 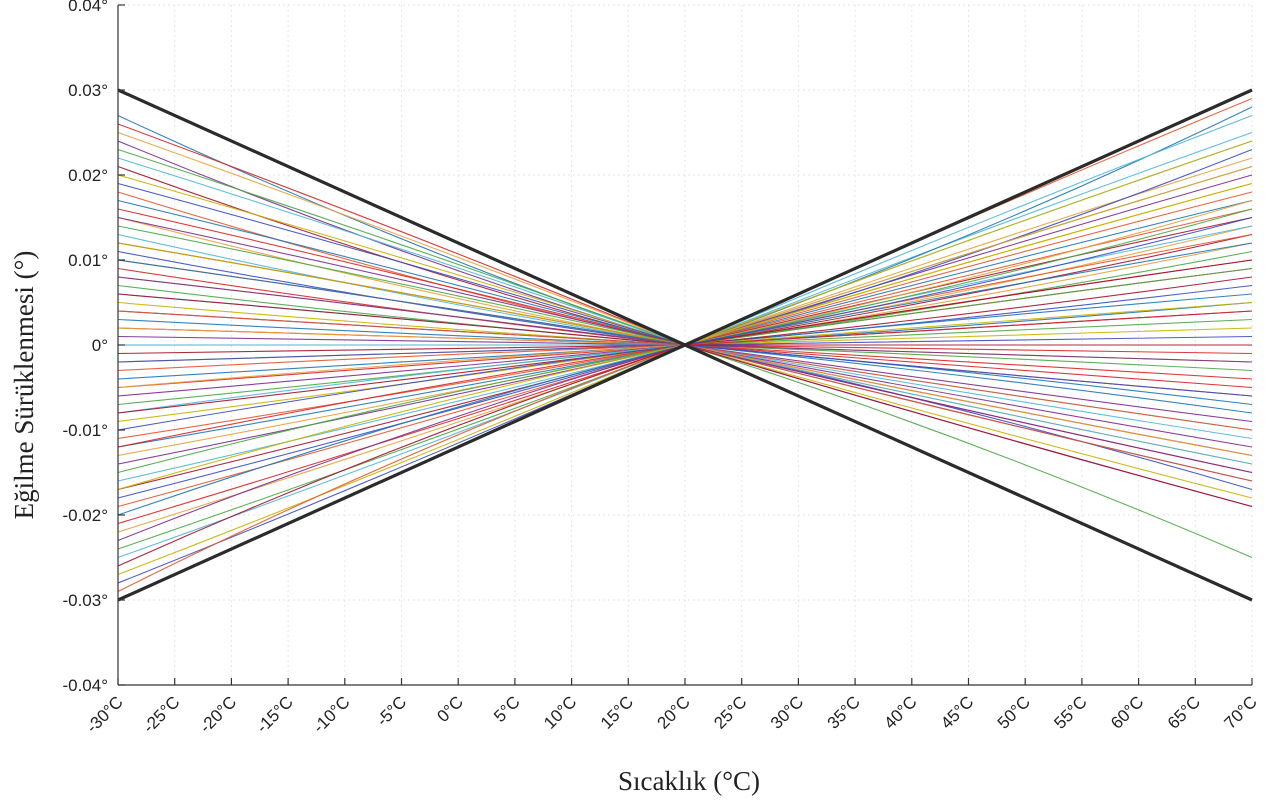 I want to click on drift-curve, so click(x=685, y=379).